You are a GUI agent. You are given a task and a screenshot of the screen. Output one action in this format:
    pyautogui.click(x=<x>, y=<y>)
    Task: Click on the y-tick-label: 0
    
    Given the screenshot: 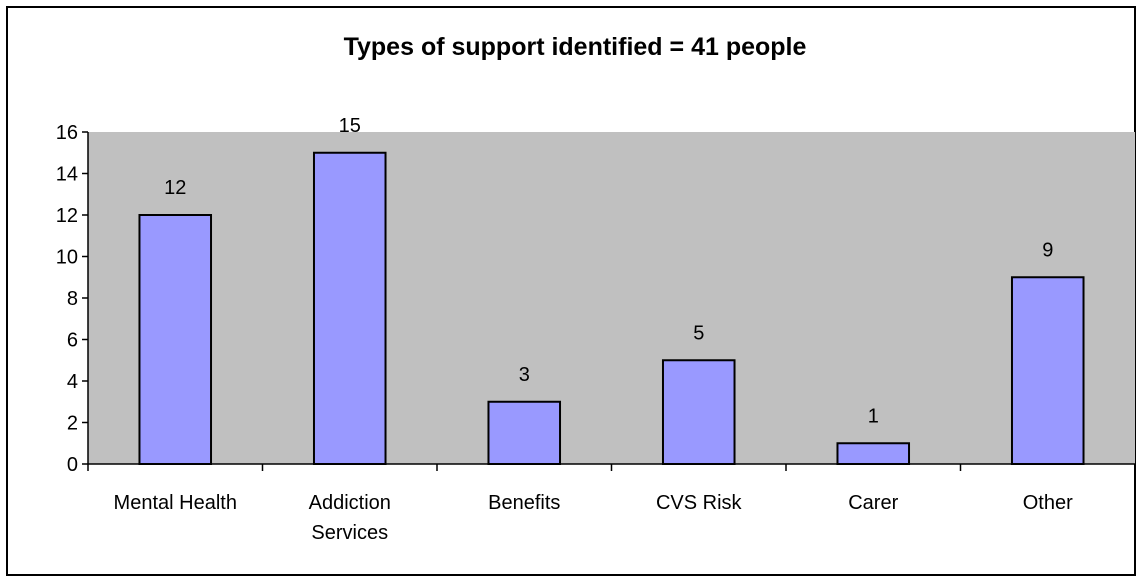 What is the action you would take?
    pyautogui.click(x=72, y=465)
    